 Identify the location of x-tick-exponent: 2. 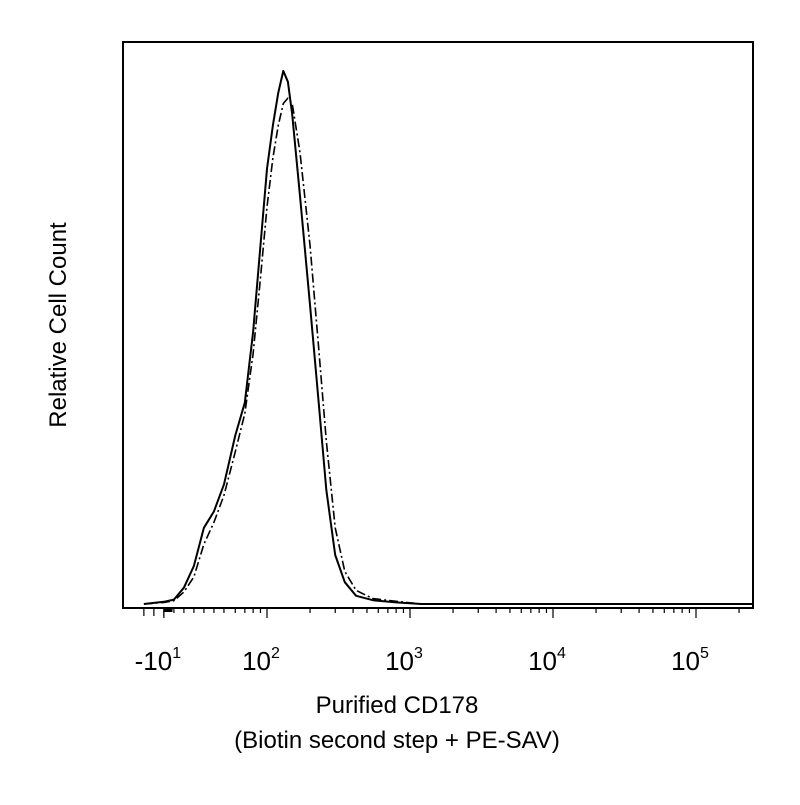
(275, 653).